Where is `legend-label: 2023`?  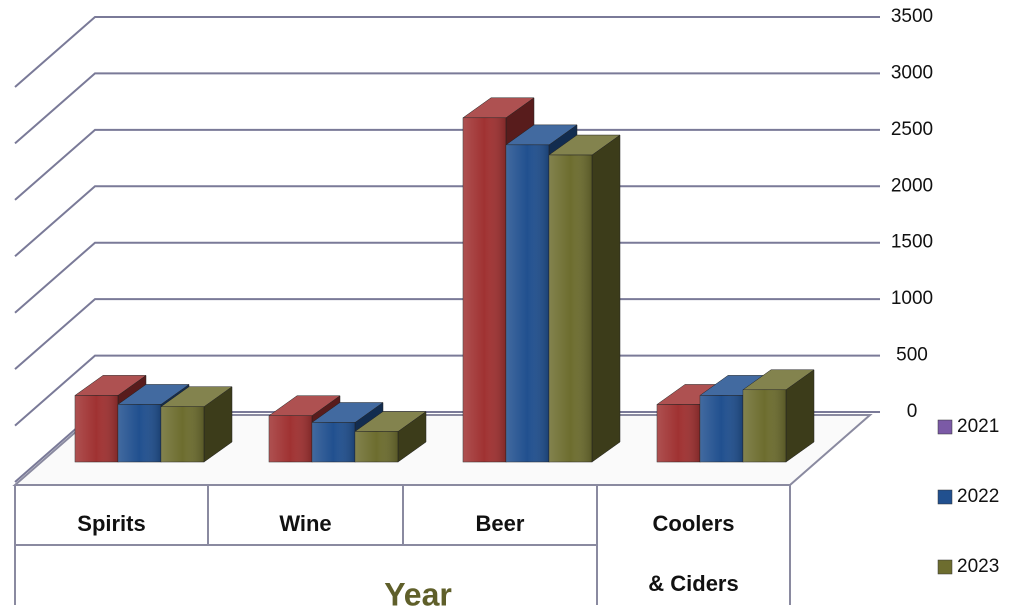
legend-label: 2023 is located at coordinates (978, 566).